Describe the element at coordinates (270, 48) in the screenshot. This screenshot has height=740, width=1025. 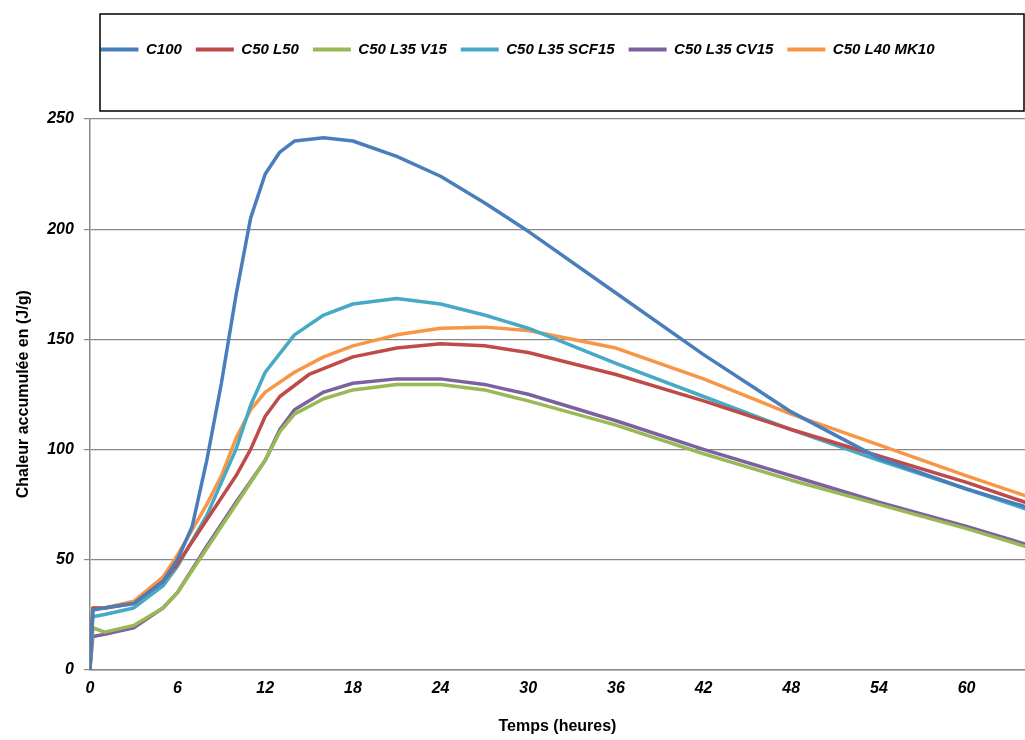
I see `legend-label: C50 L50` at that location.